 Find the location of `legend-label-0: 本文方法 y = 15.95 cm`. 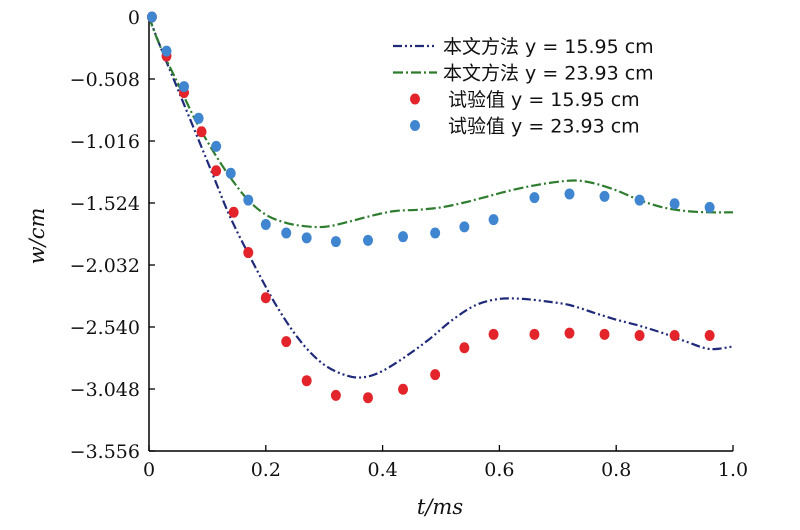

legend-label-0: 本文方法 y = 15.95 cm is located at coordinates (548, 47).